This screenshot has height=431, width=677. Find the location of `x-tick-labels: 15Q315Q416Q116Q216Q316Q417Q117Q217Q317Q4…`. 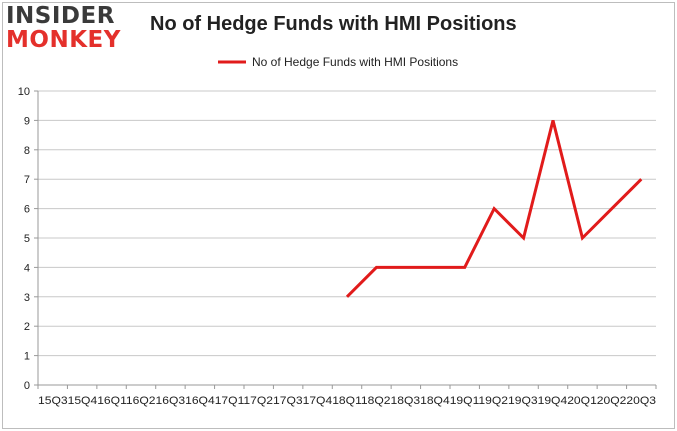

x-tick-labels: 15Q315Q416Q116Q216Q316Q417Q117Q217Q317Q4… is located at coordinates (347, 401).